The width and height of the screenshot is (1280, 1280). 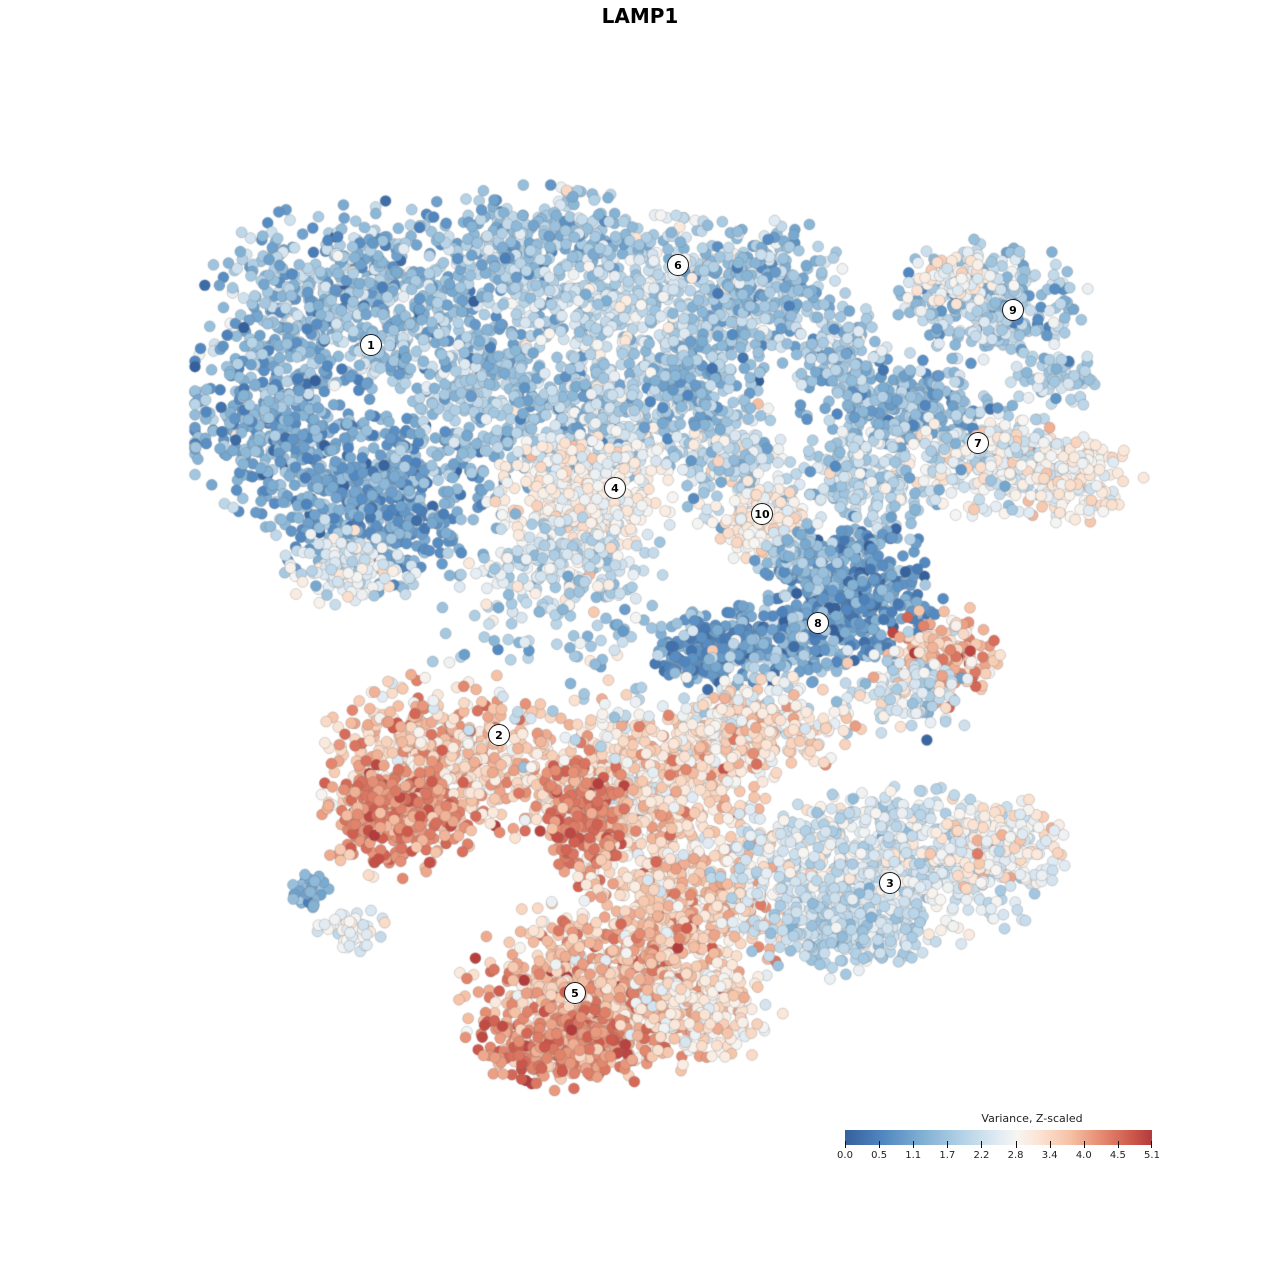 What do you see at coordinates (615, 488) in the screenshot?
I see `cluster-label-4: 4` at bounding box center [615, 488].